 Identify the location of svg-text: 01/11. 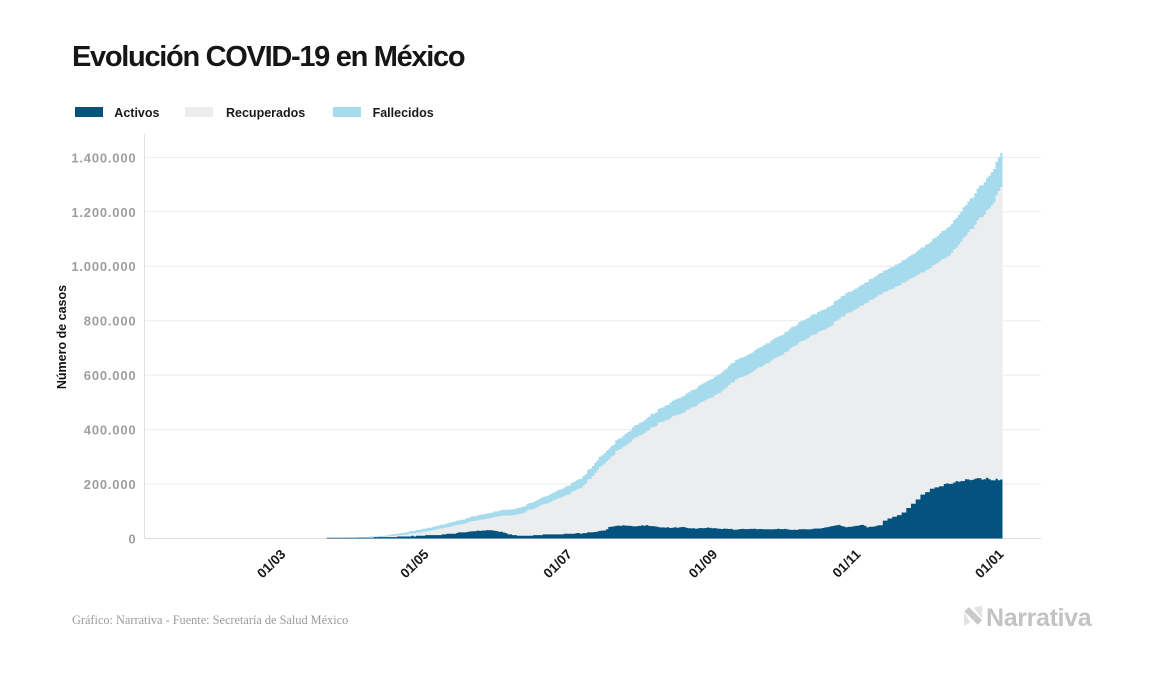
(847, 563).